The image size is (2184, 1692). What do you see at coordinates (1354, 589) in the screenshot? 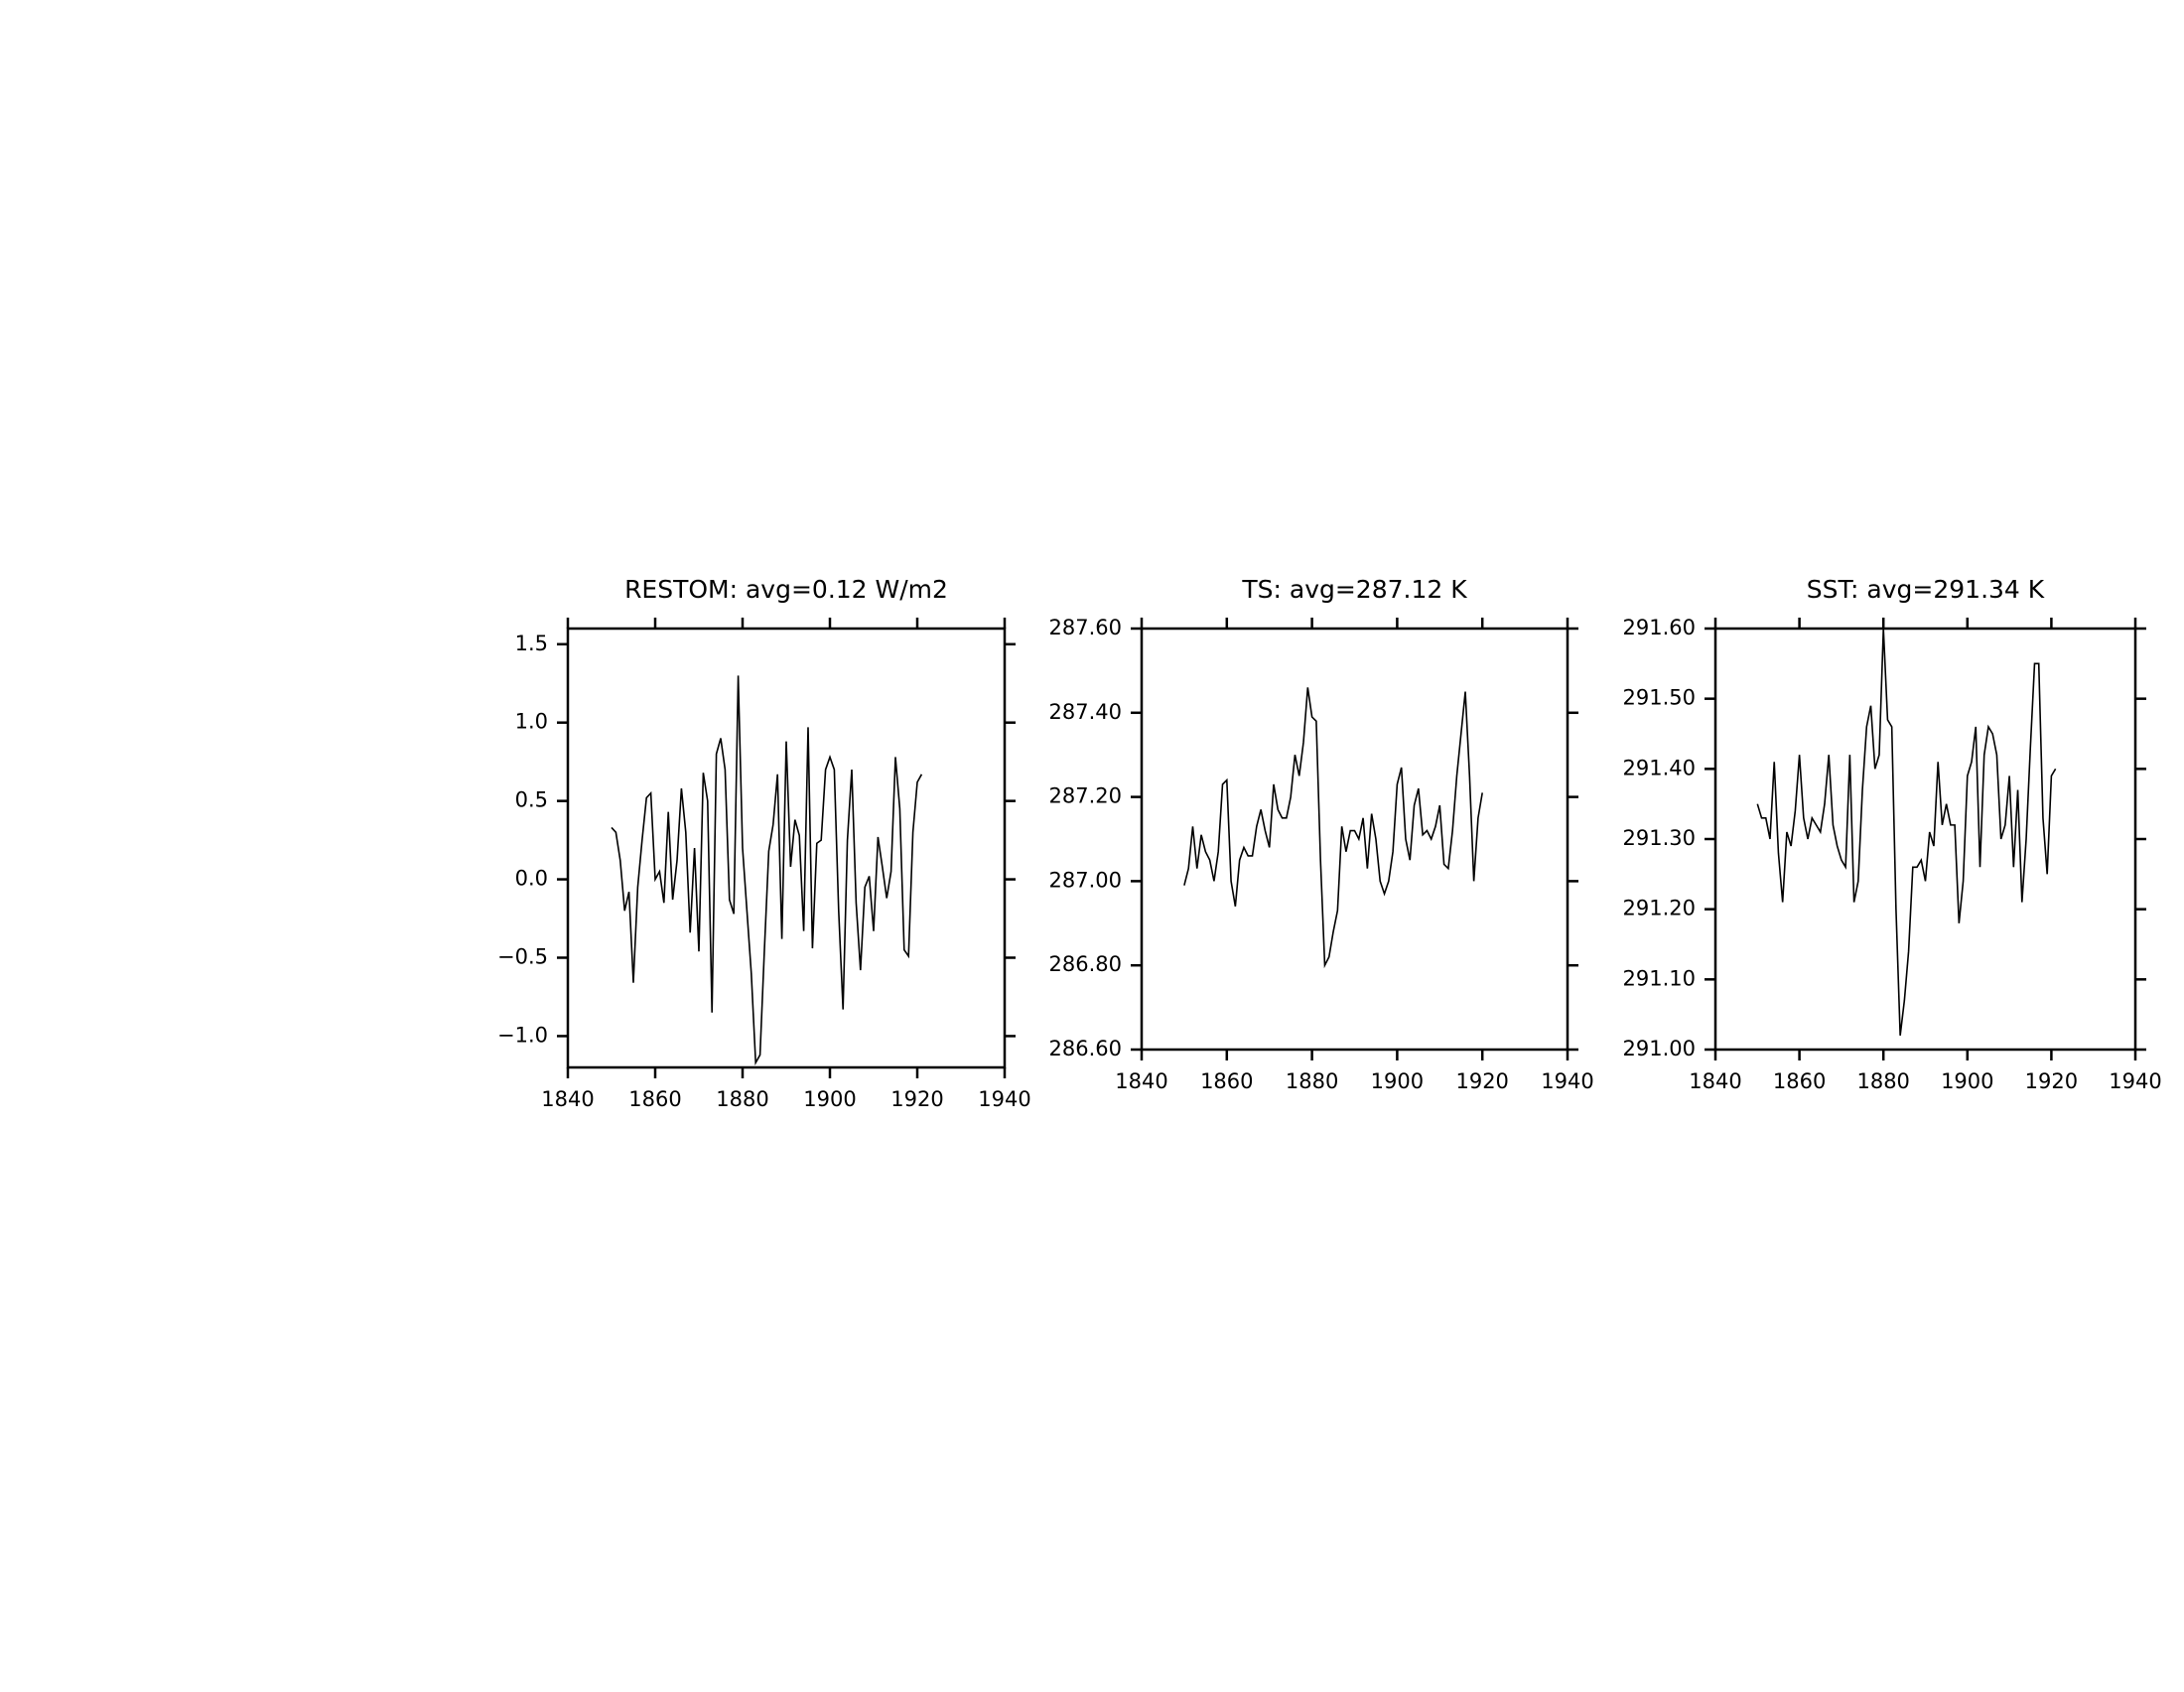
I see `chart-title: TS: avg=287.12 K` at bounding box center [1354, 589].